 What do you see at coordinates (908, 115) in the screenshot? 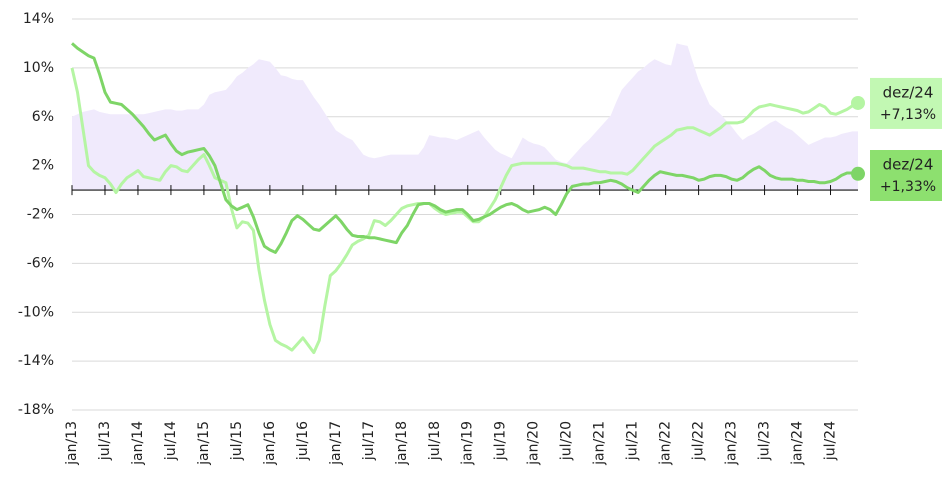
I see `end-label-value: +7,13%` at bounding box center [908, 115].